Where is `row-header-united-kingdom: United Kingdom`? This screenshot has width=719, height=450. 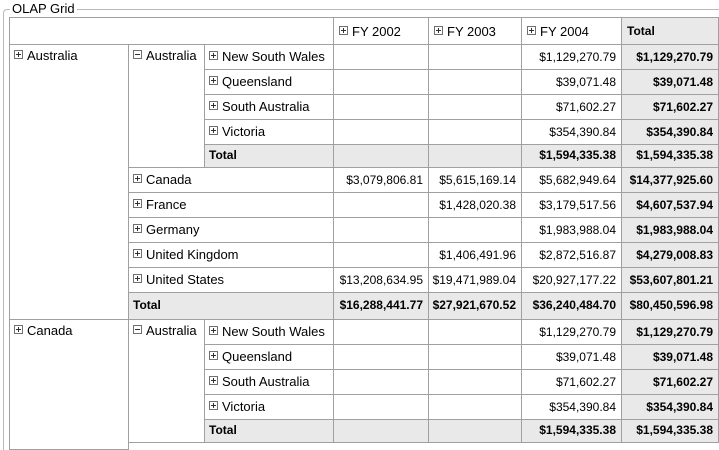 row-header-united-kingdom: United Kingdom is located at coordinates (231, 255).